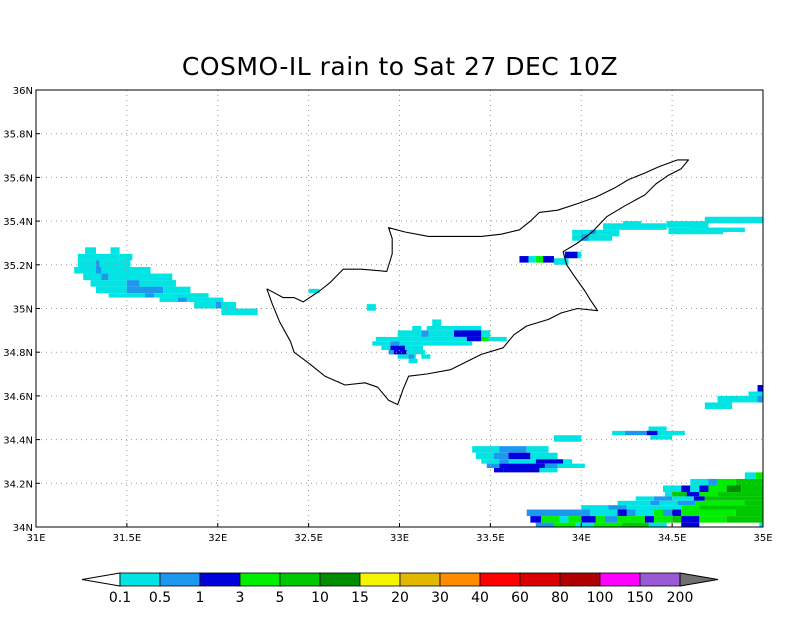  Describe the element at coordinates (18, 353) in the screenshot. I see `y-tick-label: 34.8N` at that location.